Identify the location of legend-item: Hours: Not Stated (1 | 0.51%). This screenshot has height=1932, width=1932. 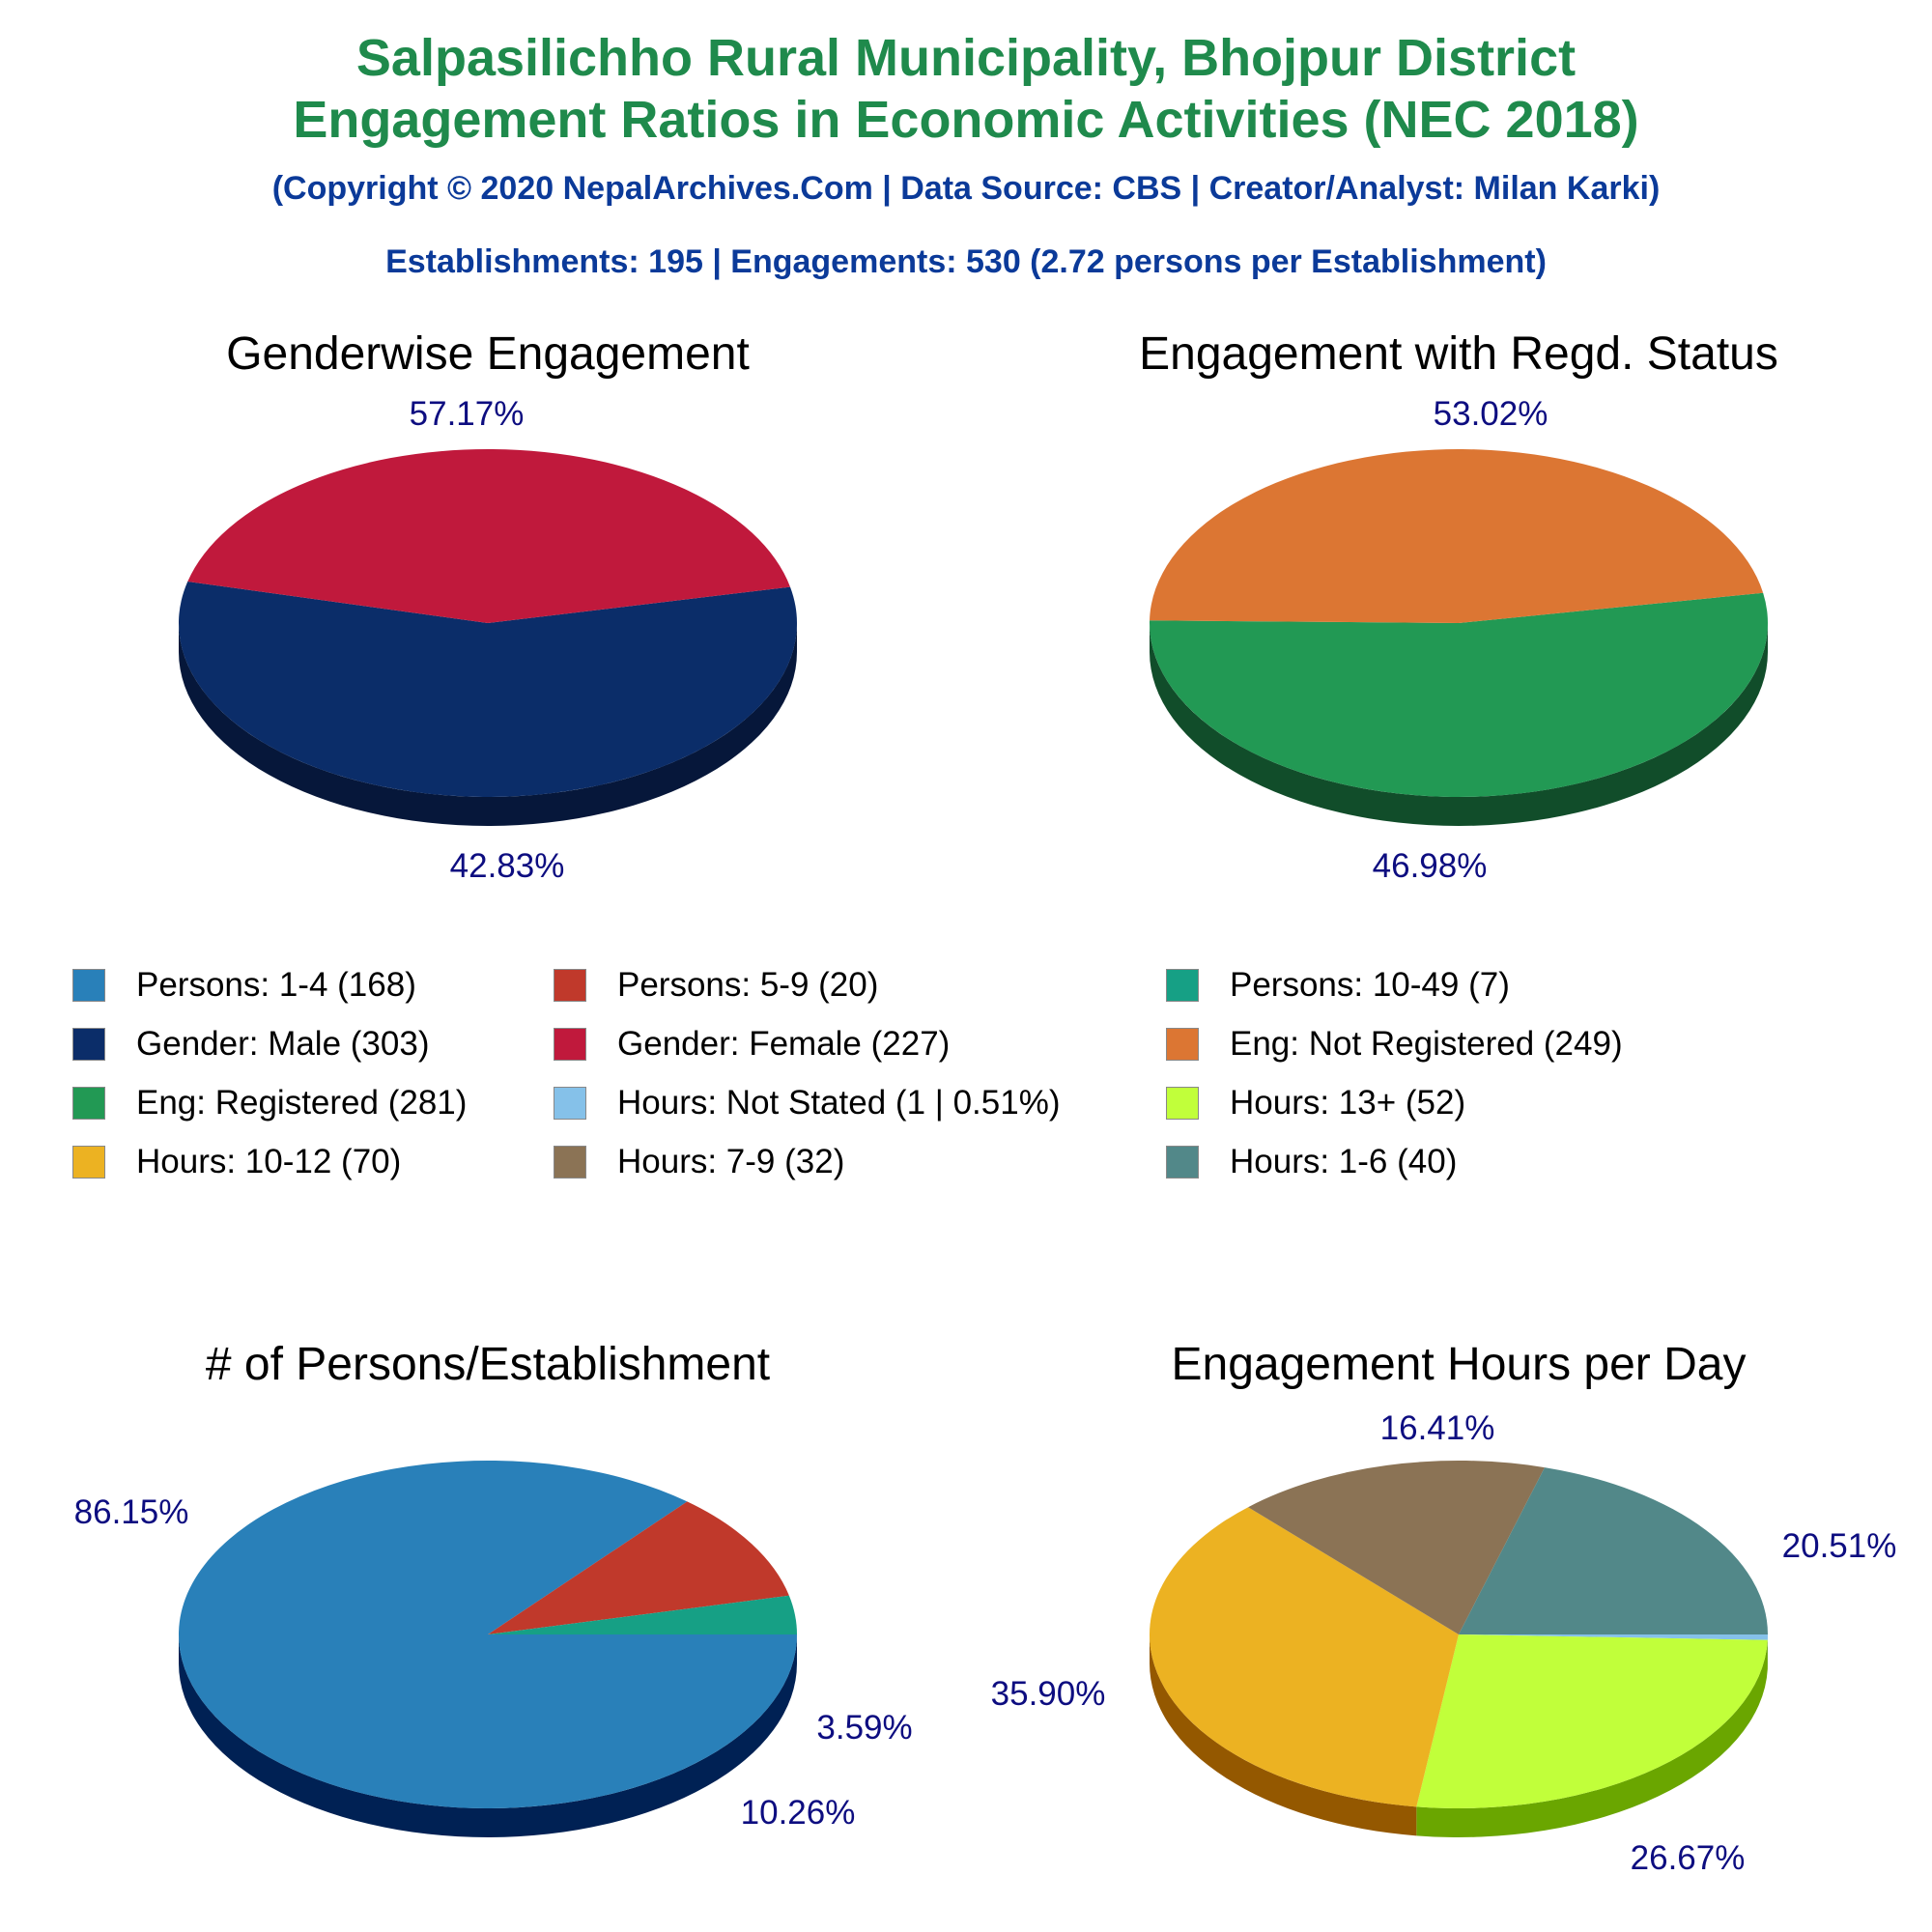
(807, 1103).